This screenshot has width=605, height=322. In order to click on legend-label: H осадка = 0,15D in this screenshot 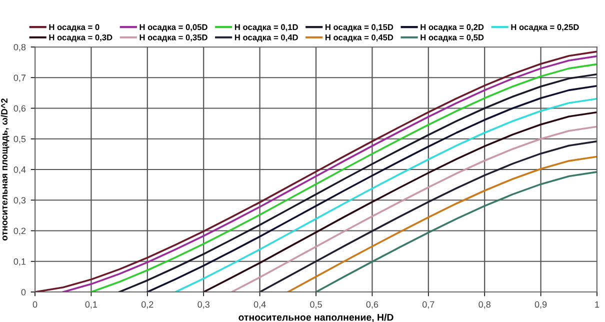, I will do `click(360, 28)`.